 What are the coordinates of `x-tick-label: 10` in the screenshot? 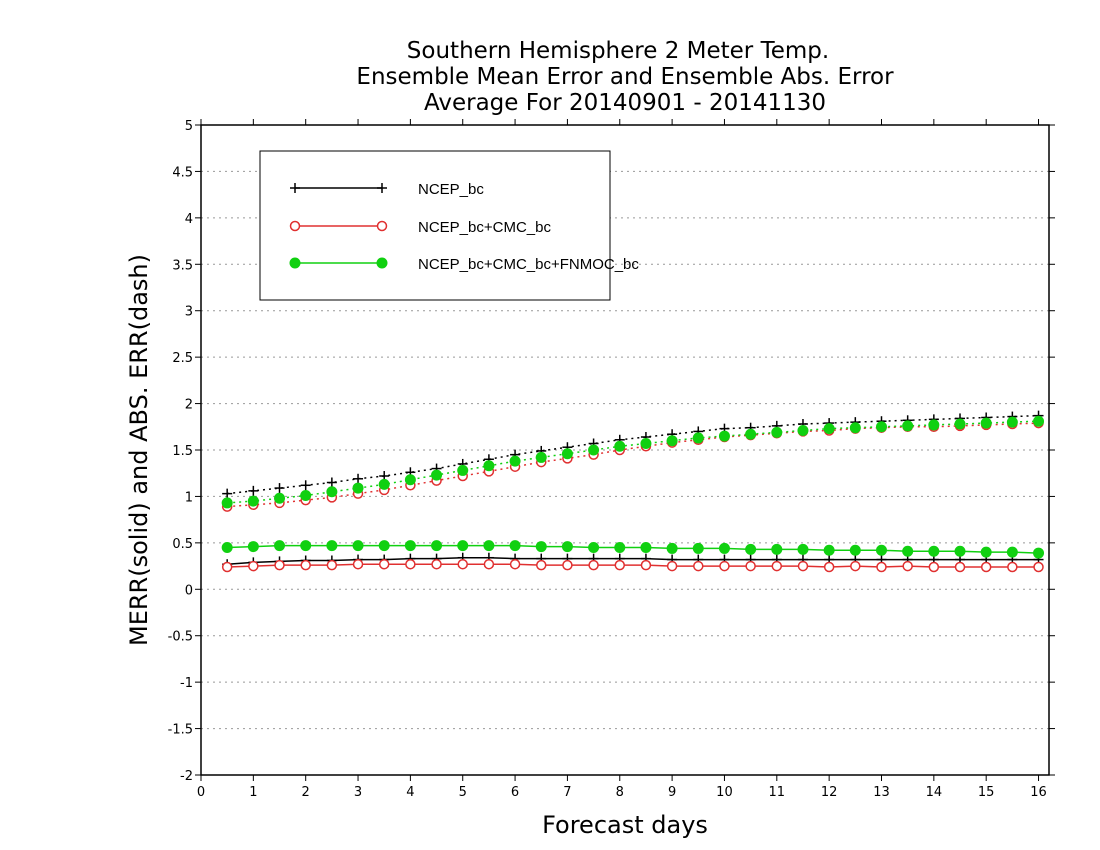 It's located at (724, 792).